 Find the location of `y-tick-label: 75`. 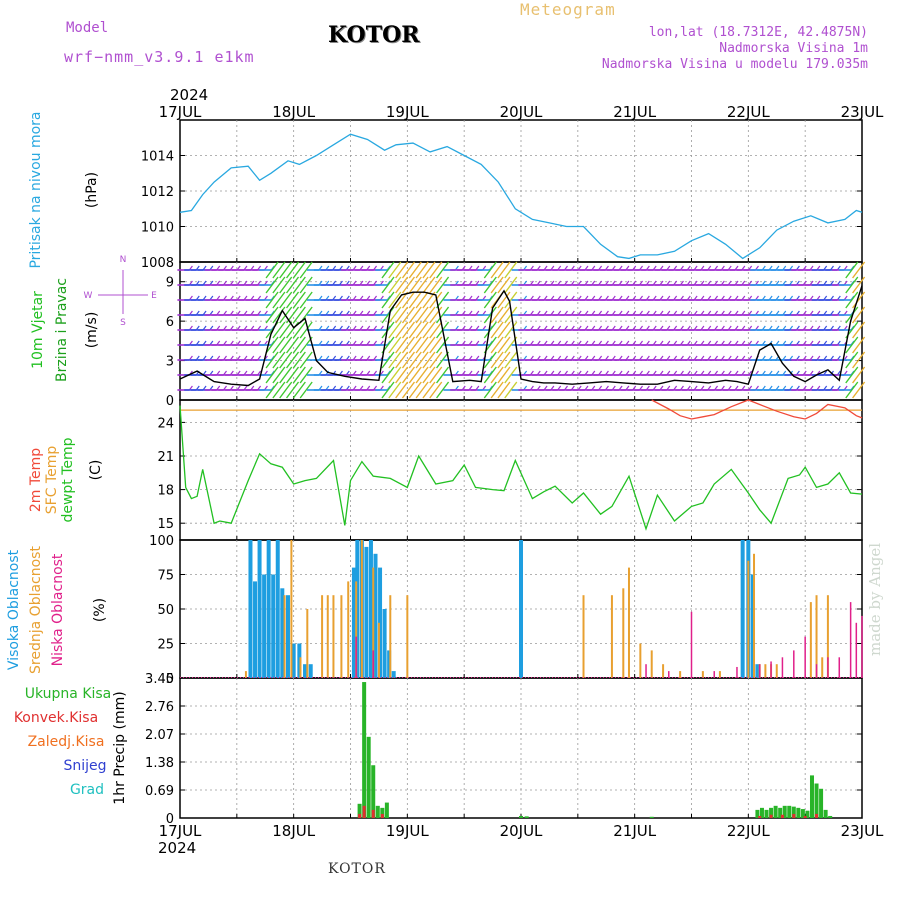

y-tick-label: 75 is located at coordinates (165, 576).